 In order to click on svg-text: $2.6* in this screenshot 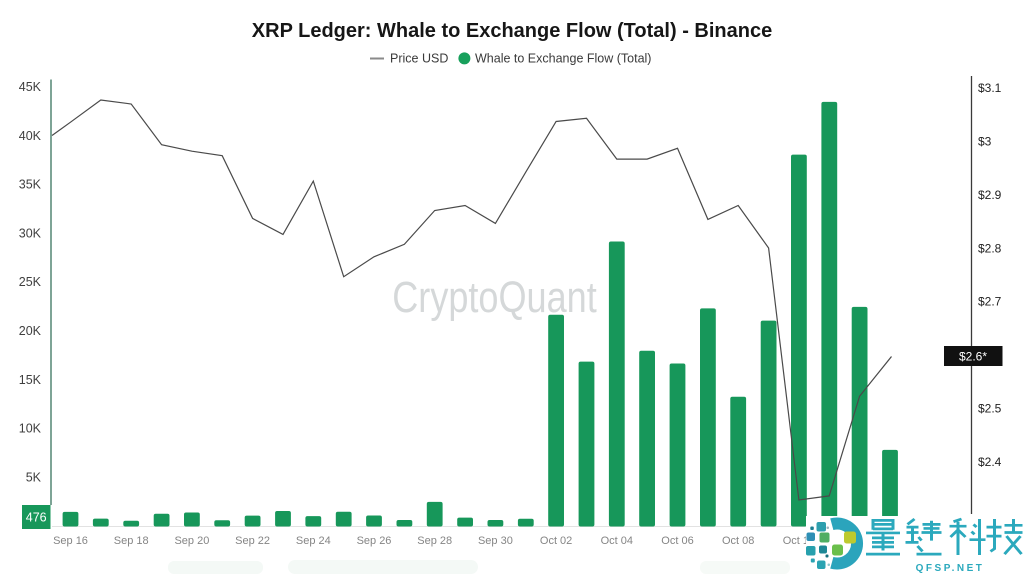, I will do `click(973, 356)`.